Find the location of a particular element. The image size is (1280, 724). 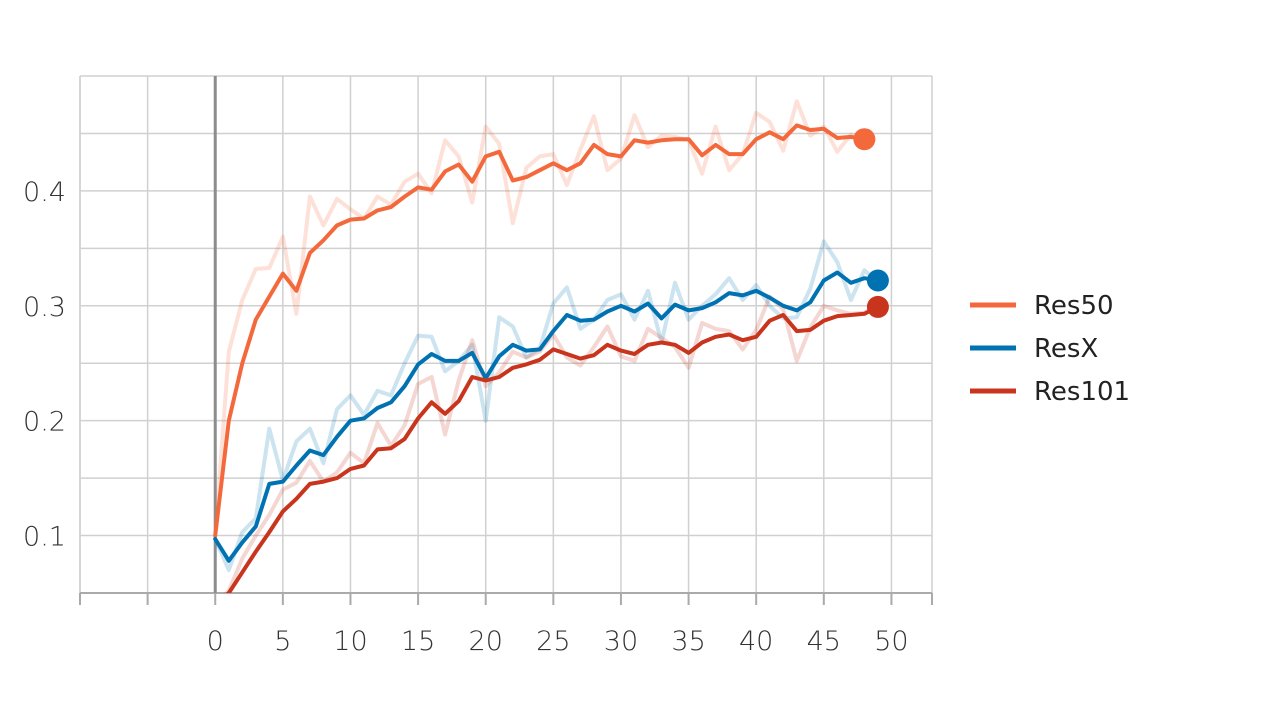

y-tick-label: 0.3 is located at coordinates (44, 307).